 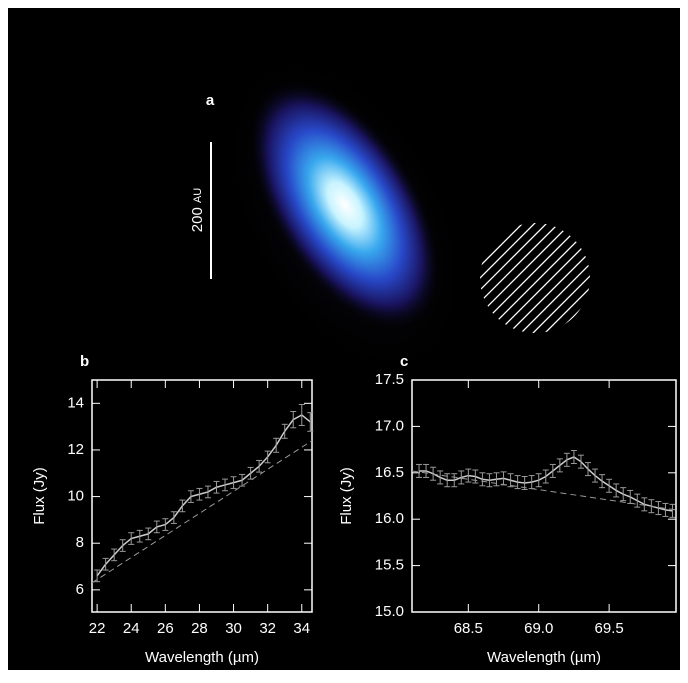 What do you see at coordinates (165, 628) in the screenshot?
I see `x-tick-label: 26` at bounding box center [165, 628].